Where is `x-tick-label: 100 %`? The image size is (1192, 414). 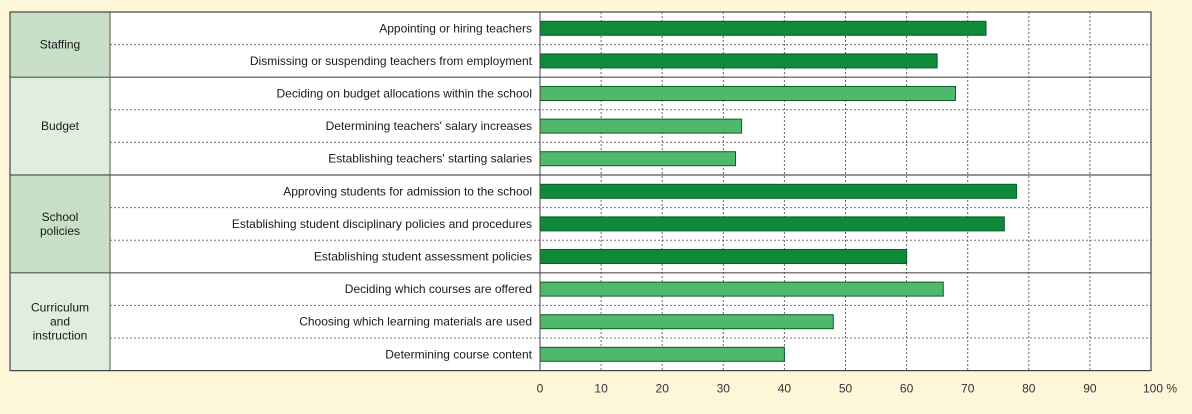 x-tick-label: 100 % is located at coordinates (1160, 389).